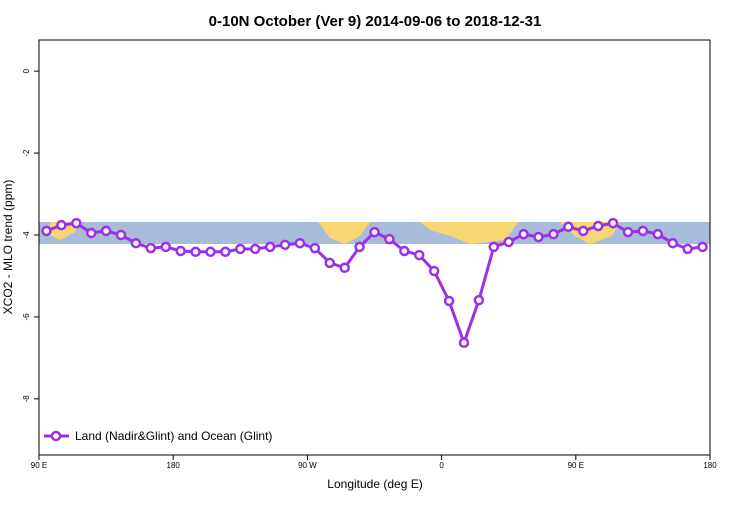 The width and height of the screenshot is (750, 505). Describe the element at coordinates (374, 484) in the screenshot. I see `x-axis-label: Longitude (deg E)` at that location.